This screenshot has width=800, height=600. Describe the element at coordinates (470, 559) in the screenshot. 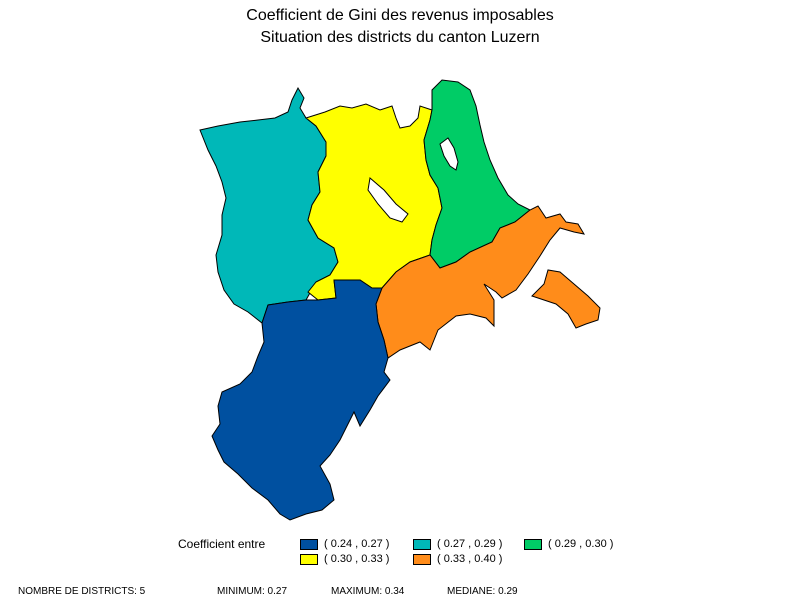

I see `legend-label-5: ( 0.33 , 0.40 )` at that location.